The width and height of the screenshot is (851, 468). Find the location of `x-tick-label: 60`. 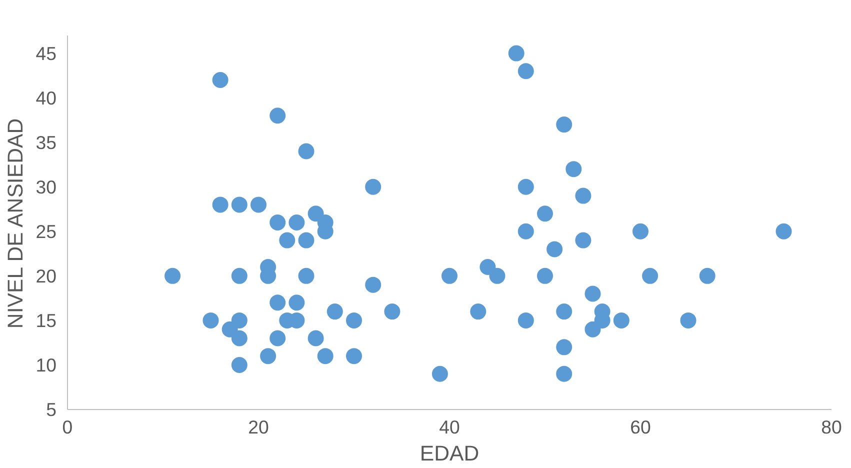

x-tick-label: 60 is located at coordinates (640, 427).